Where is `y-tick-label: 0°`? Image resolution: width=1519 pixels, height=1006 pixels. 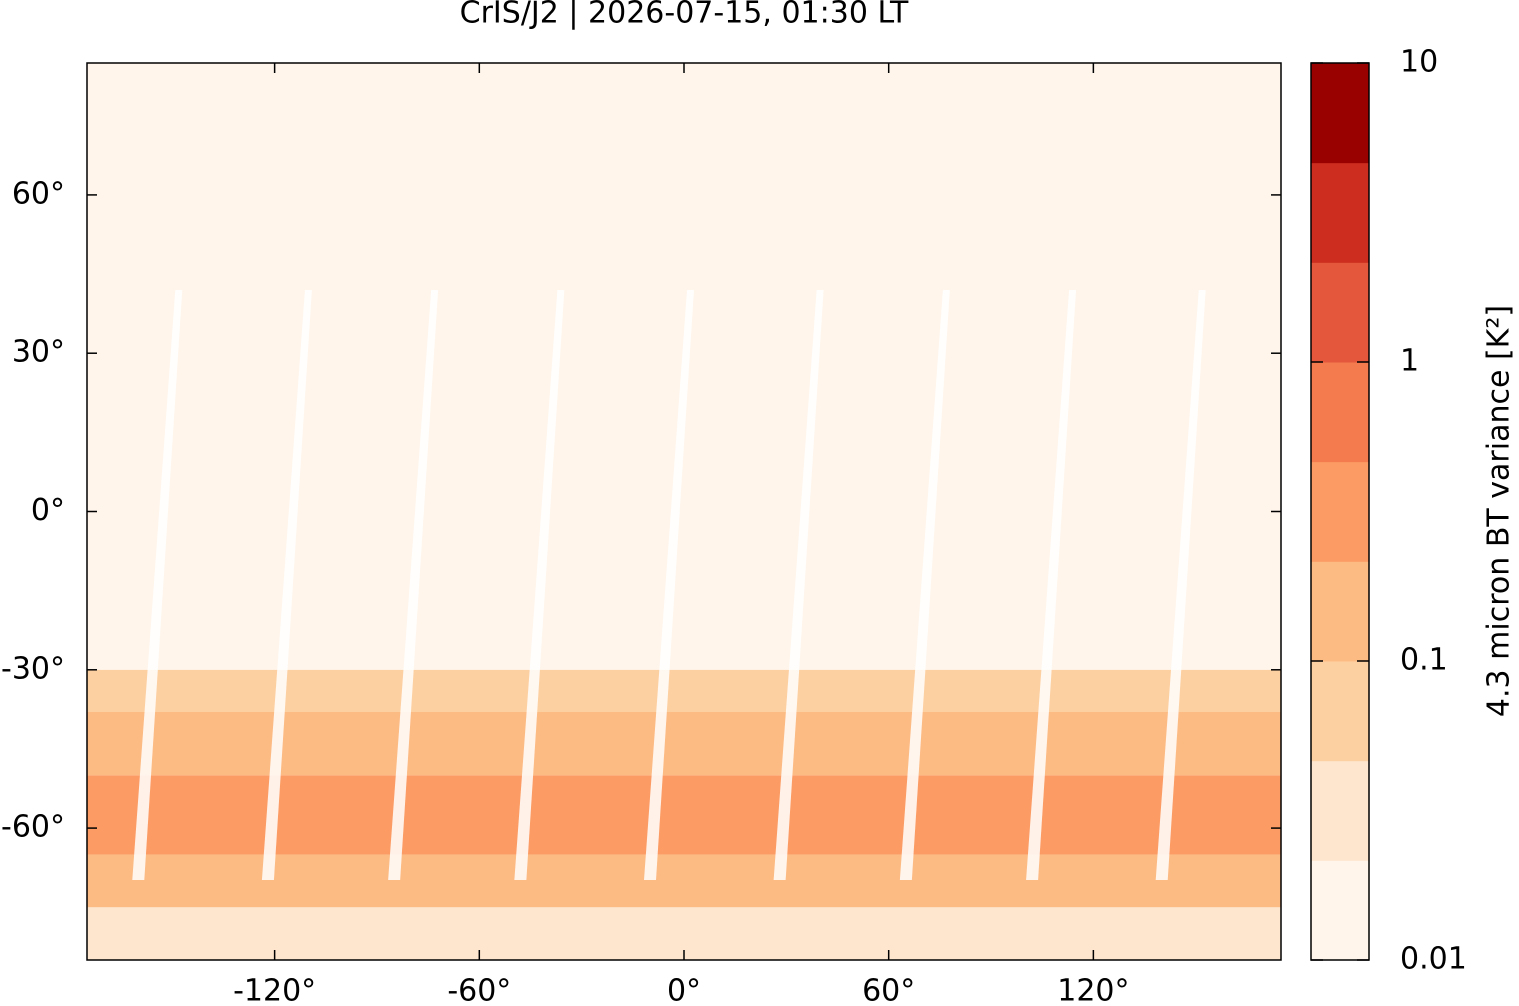
y-tick-label: 0° is located at coordinates (48, 510).